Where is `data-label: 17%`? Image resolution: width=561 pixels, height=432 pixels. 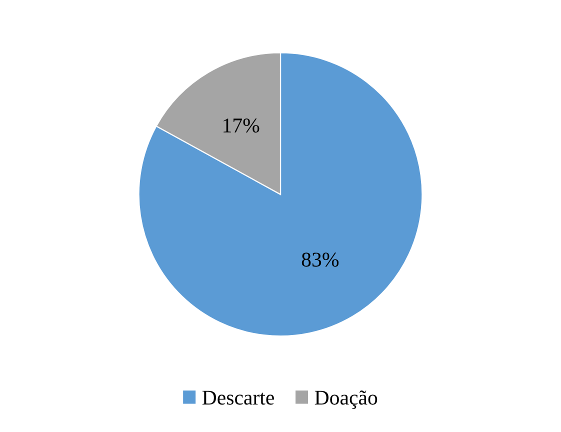 data-label: 17% is located at coordinates (242, 125).